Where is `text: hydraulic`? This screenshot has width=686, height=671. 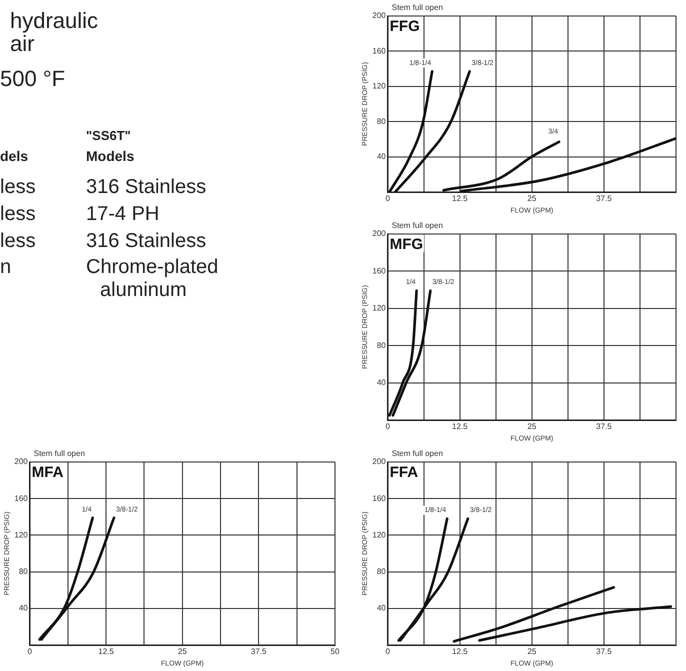 text: hydraulic is located at coordinates (54, 21).